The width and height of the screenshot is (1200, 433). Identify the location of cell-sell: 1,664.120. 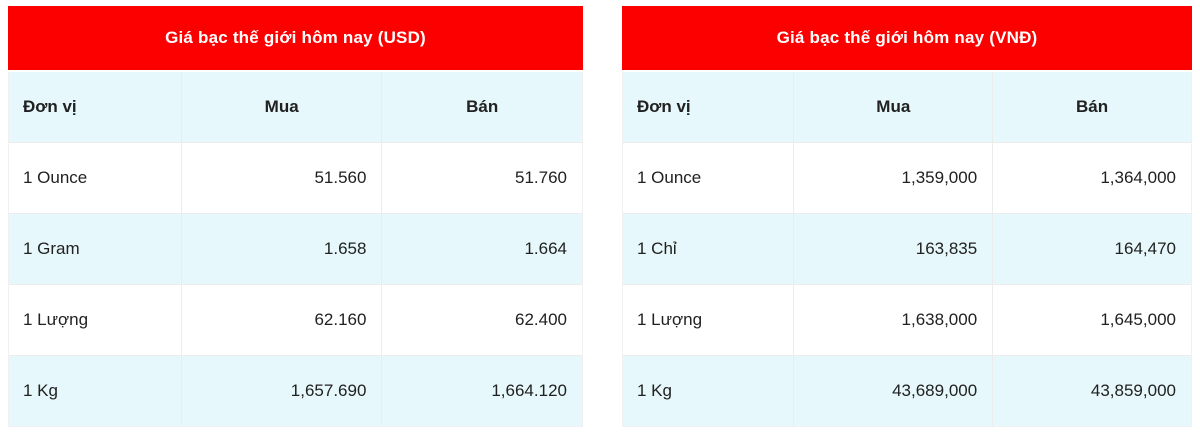
(481, 391).